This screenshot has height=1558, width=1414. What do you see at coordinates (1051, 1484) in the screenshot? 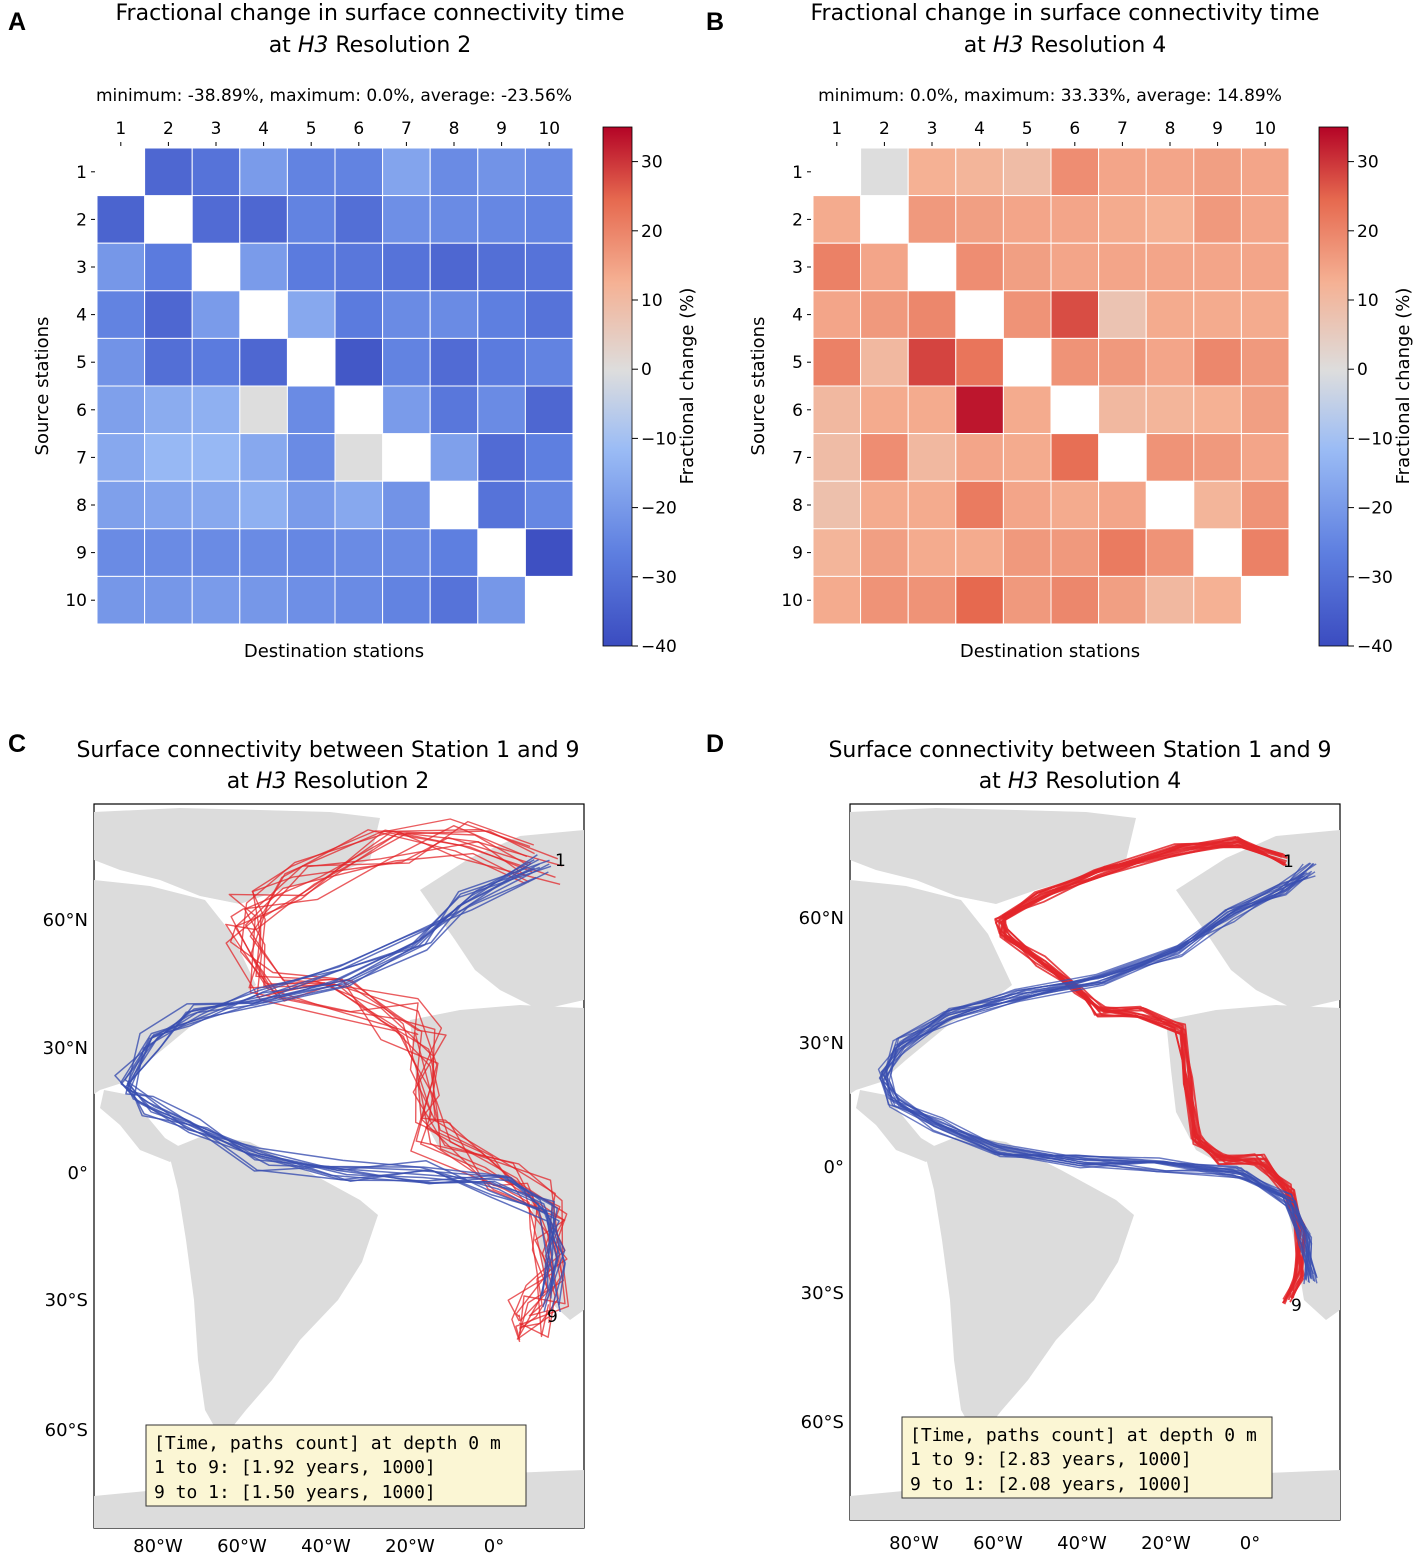
I see `panel-d-legend-line2: 9 to 1: [2.08 years, 1000]` at bounding box center [1051, 1484].